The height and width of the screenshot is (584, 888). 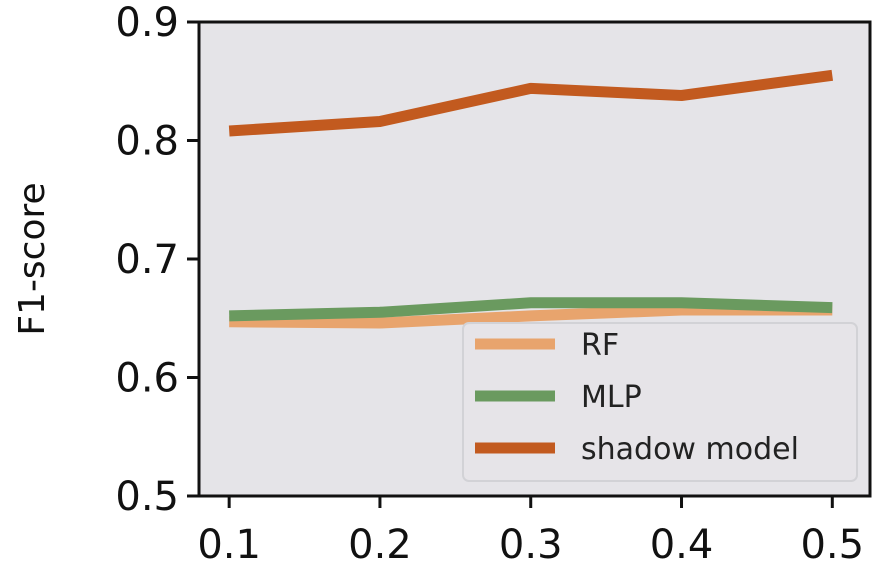 I want to click on series-line-rf, so click(x=531, y=316).